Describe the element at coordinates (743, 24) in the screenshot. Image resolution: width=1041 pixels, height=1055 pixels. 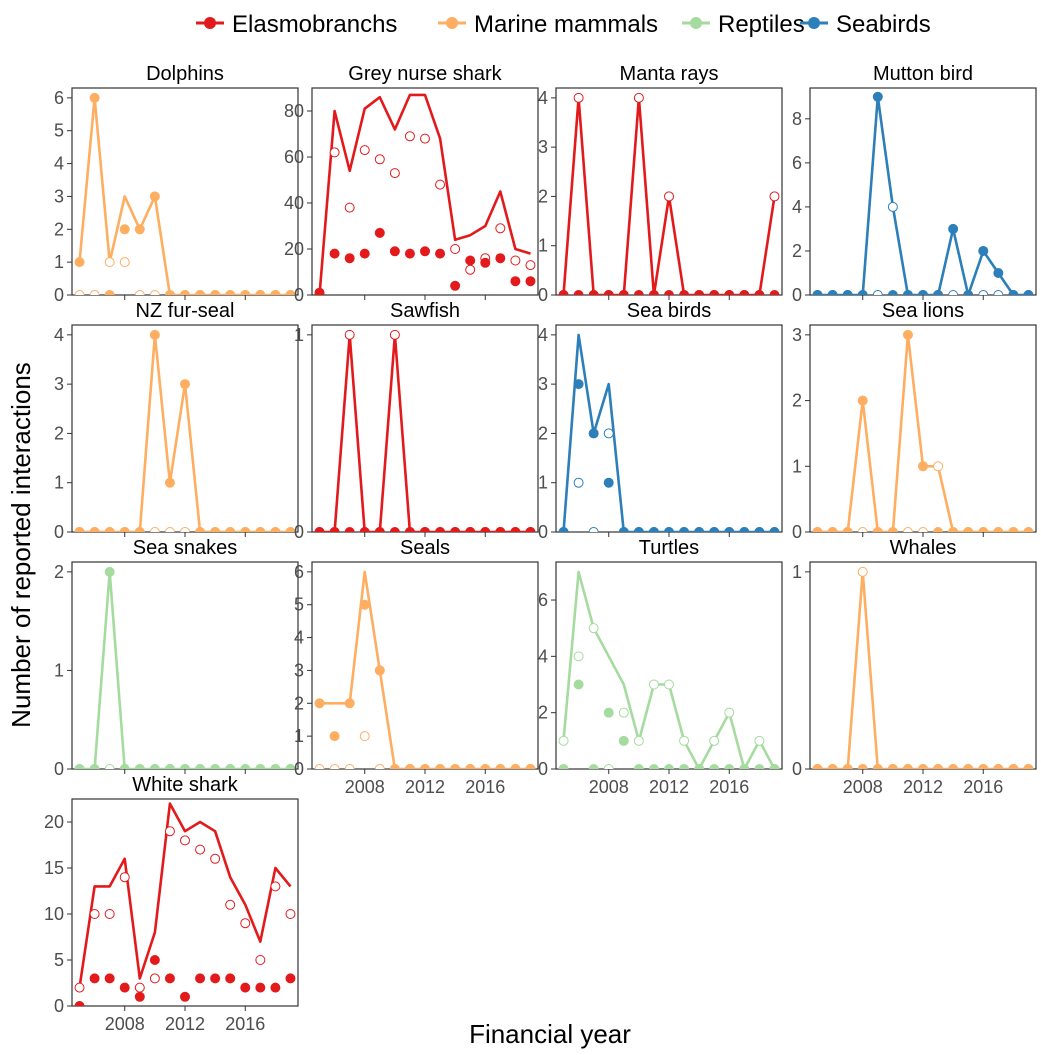
I see `legend-item-reptiles: Reptiles` at that location.